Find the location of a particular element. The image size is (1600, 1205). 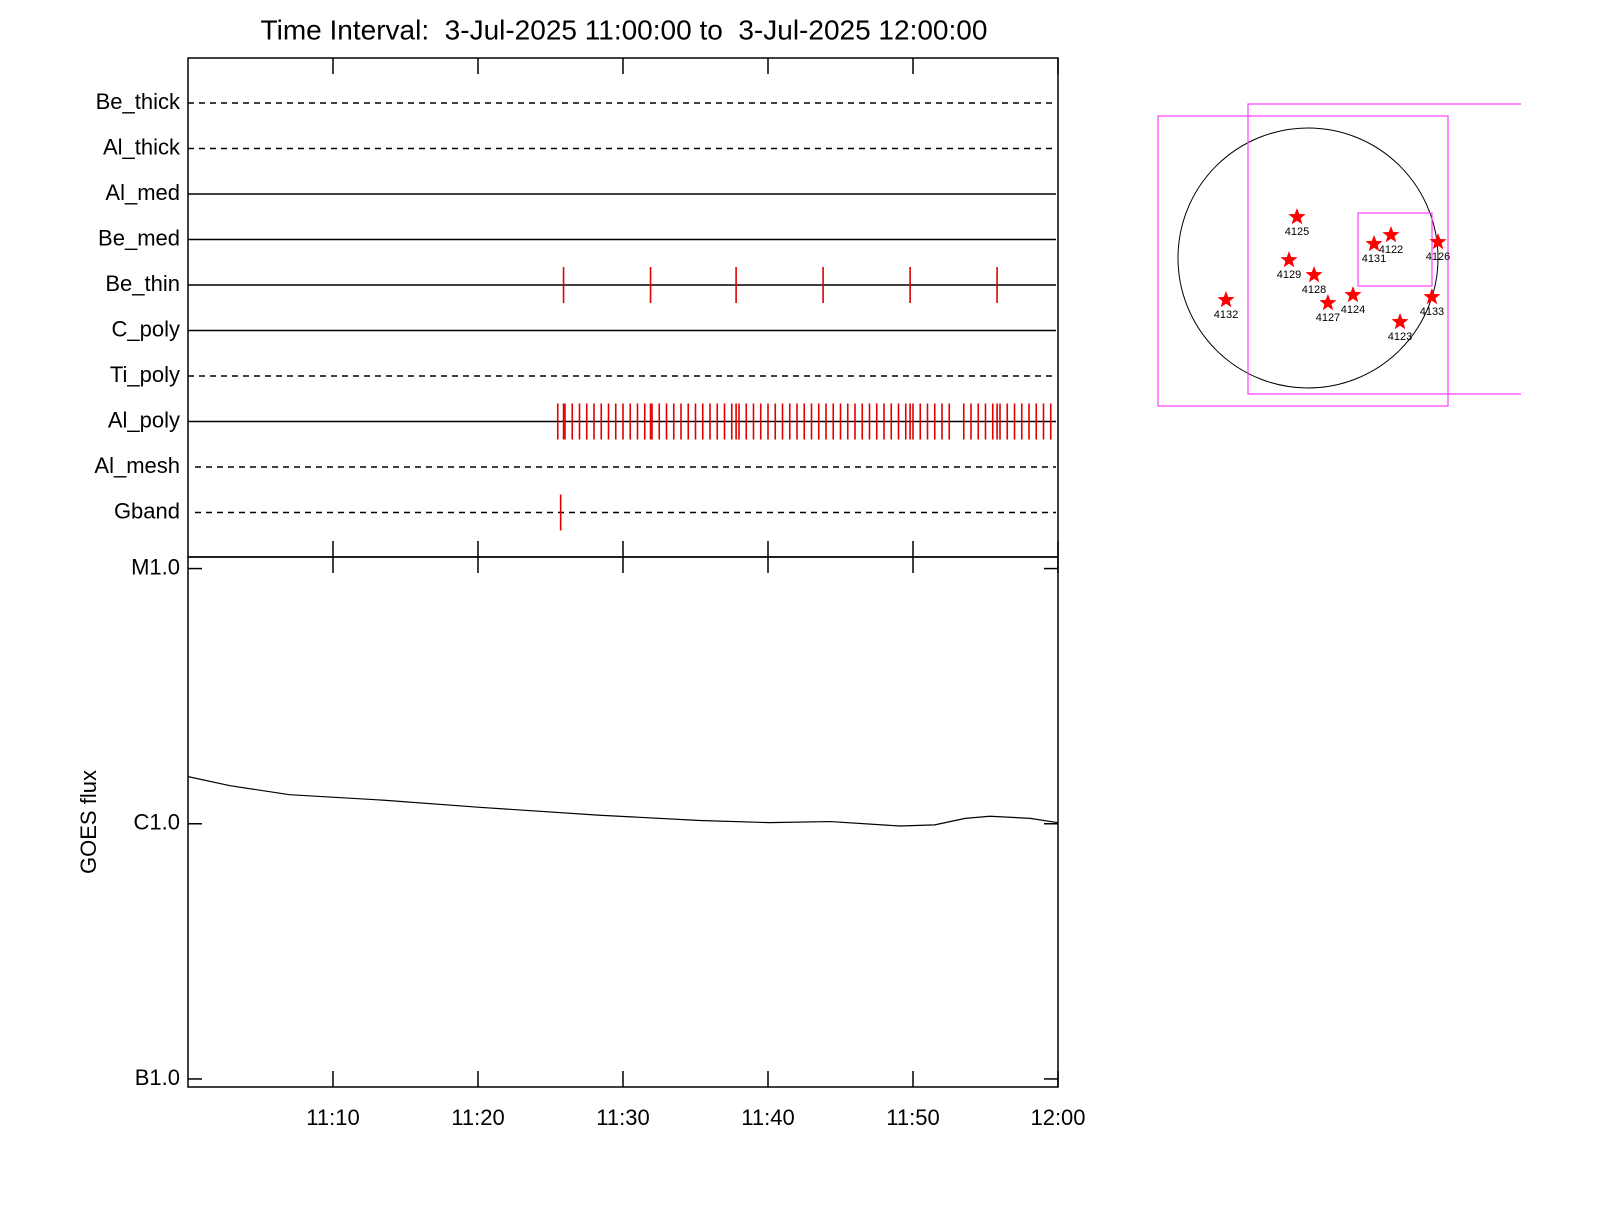

flux-line is located at coordinates (623, 801).